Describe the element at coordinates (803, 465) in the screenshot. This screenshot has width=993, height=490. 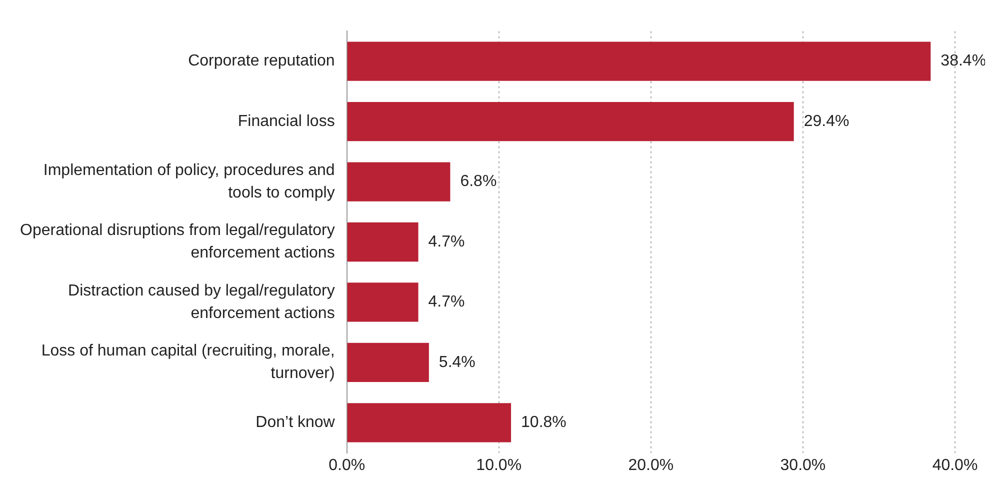
I see `x-tick-label: 30.0%` at that location.